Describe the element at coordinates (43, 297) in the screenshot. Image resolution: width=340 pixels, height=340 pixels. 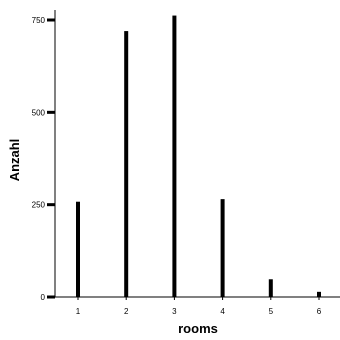
I see `y-tick-label: 0` at that location.